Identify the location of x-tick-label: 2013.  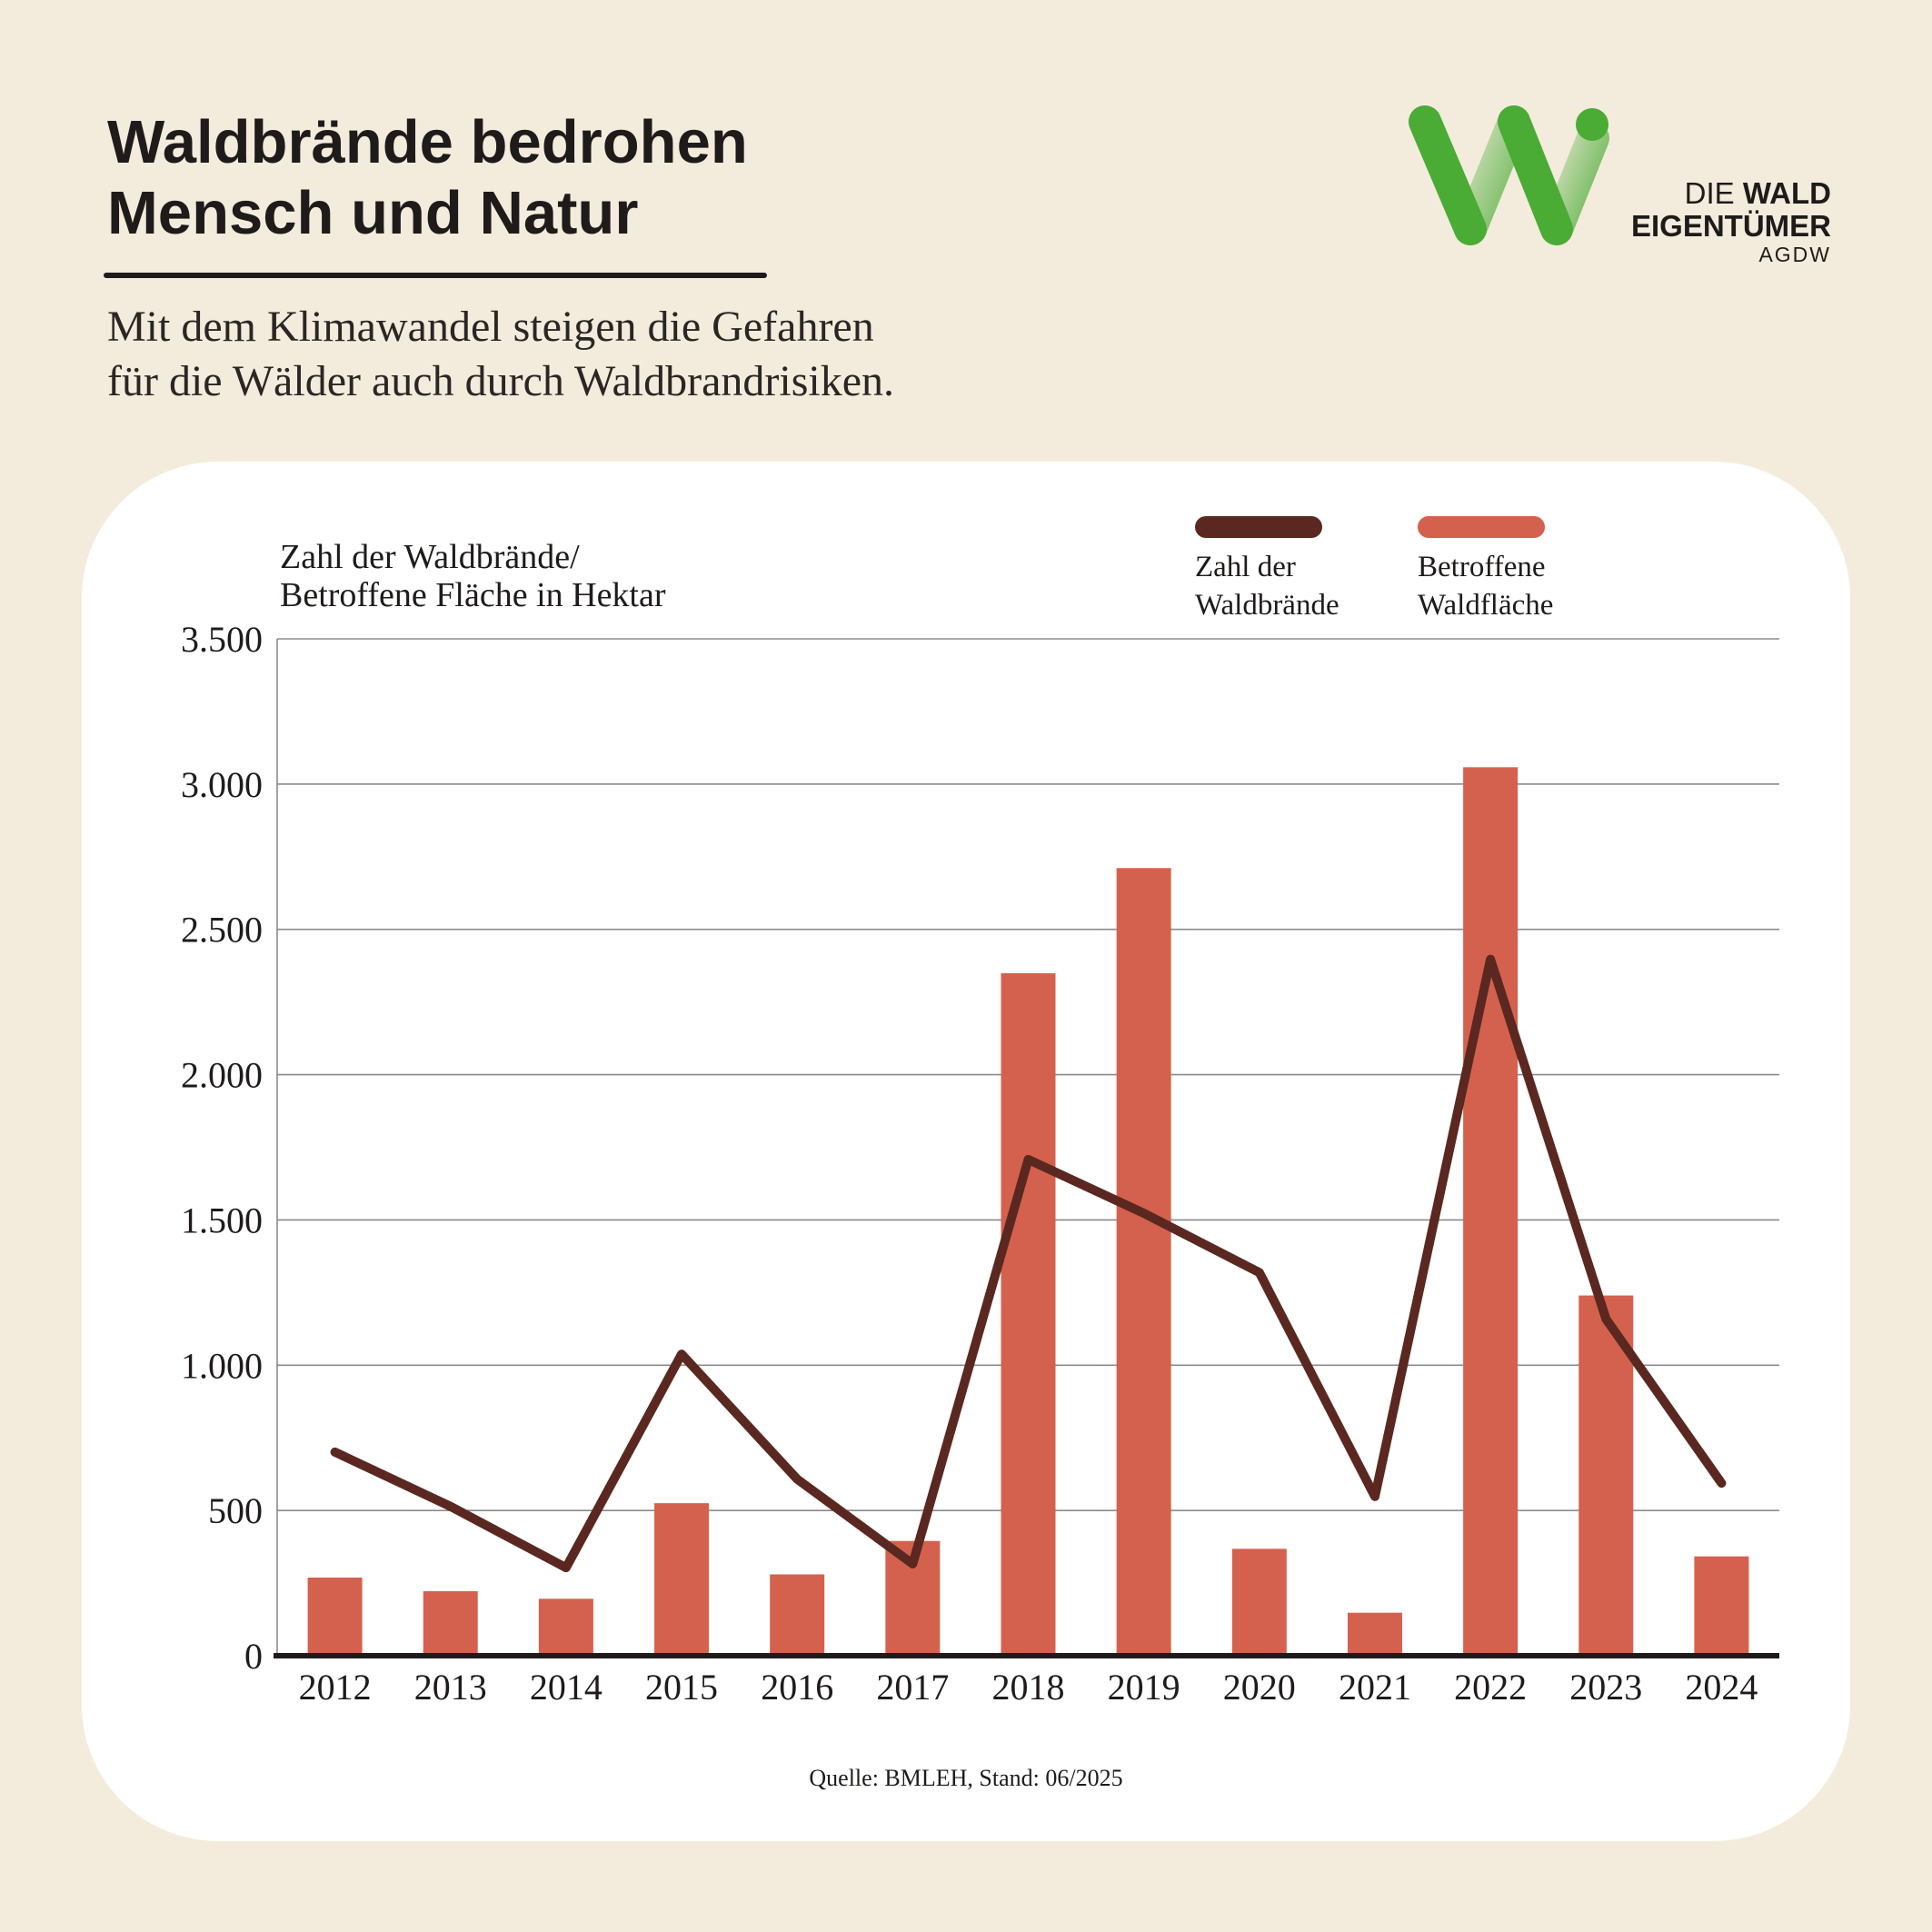
(451, 1687).